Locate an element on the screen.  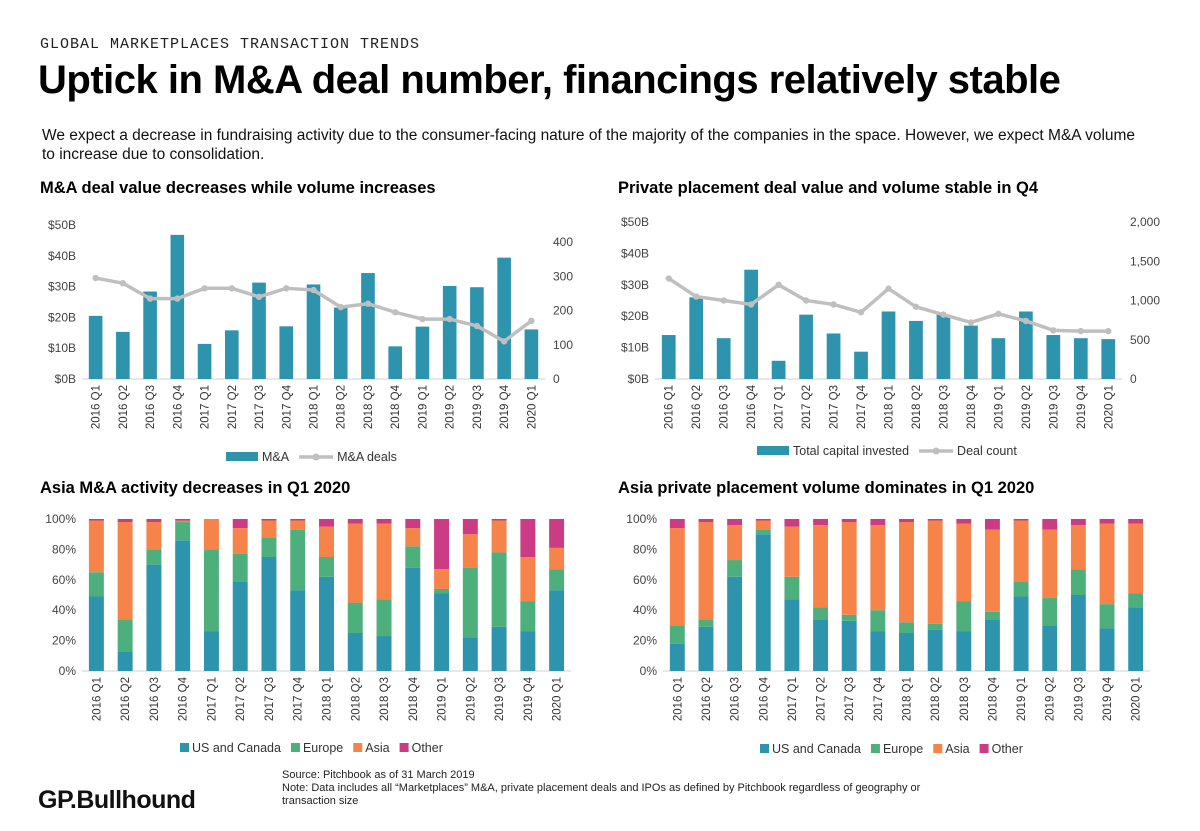
bar-2017-q2 is located at coordinates (231, 354).